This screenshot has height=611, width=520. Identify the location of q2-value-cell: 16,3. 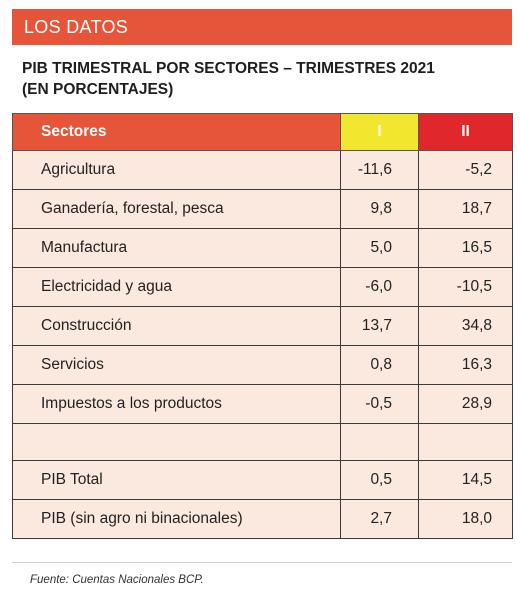
(465, 365).